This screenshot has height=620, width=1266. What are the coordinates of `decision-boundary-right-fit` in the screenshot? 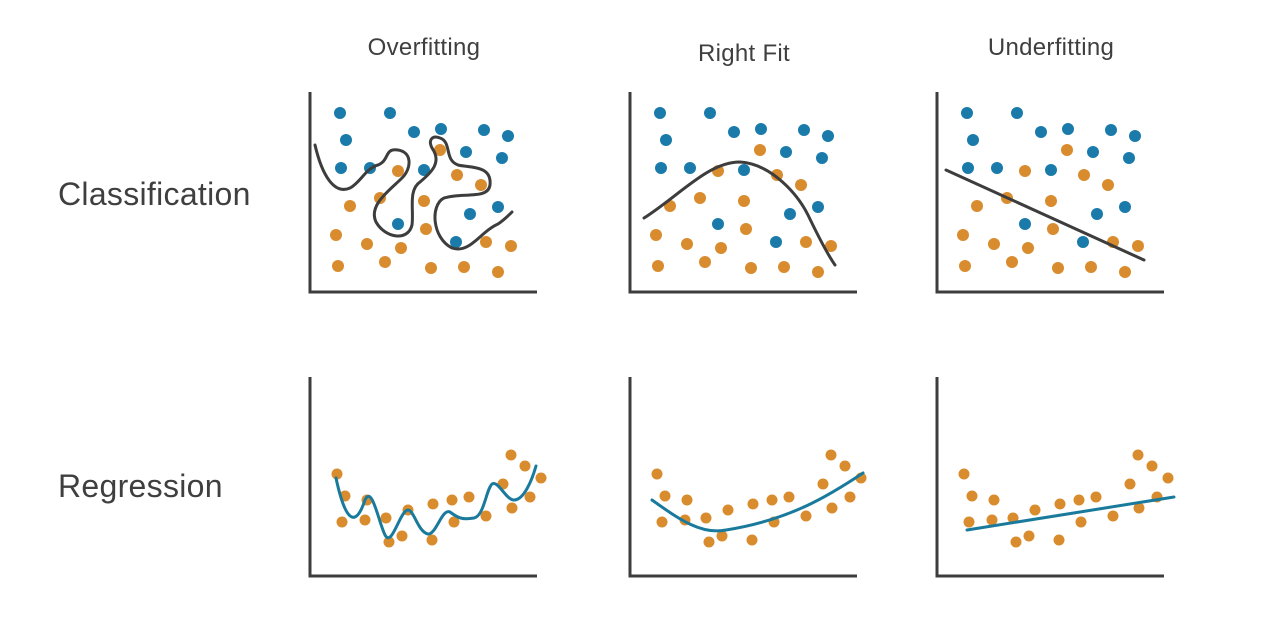 It's located at (739, 213).